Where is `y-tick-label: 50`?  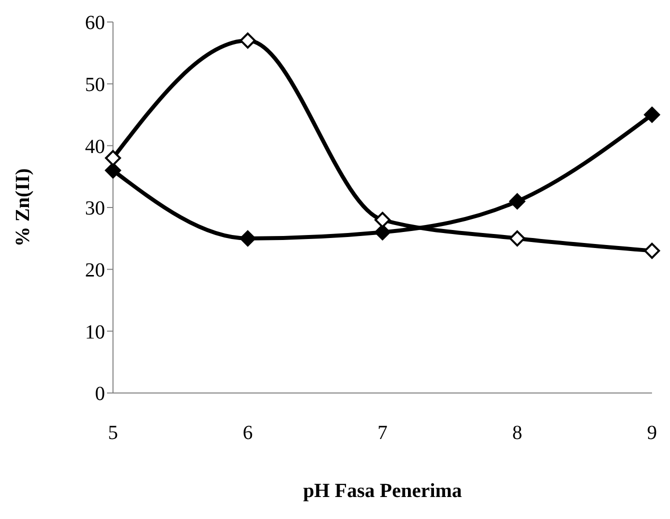 y-tick-label: 50 is located at coordinates (95, 85).